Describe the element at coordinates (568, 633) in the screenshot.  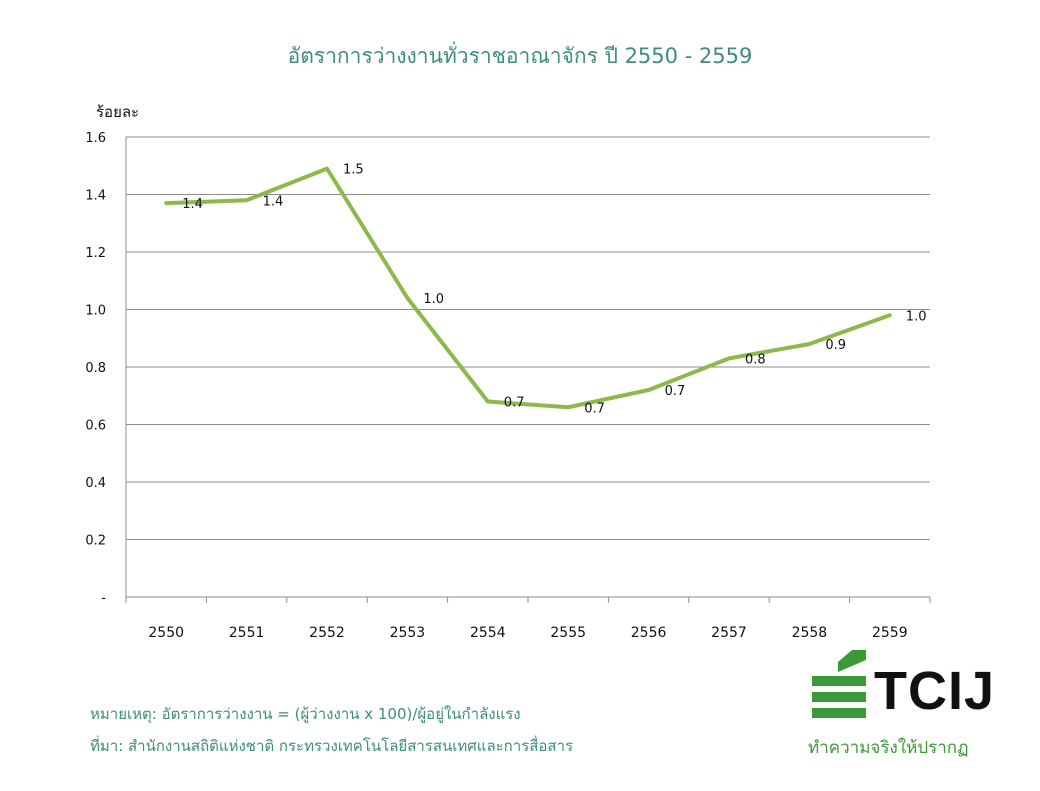
I see `x-tick-label: 2555` at that location.